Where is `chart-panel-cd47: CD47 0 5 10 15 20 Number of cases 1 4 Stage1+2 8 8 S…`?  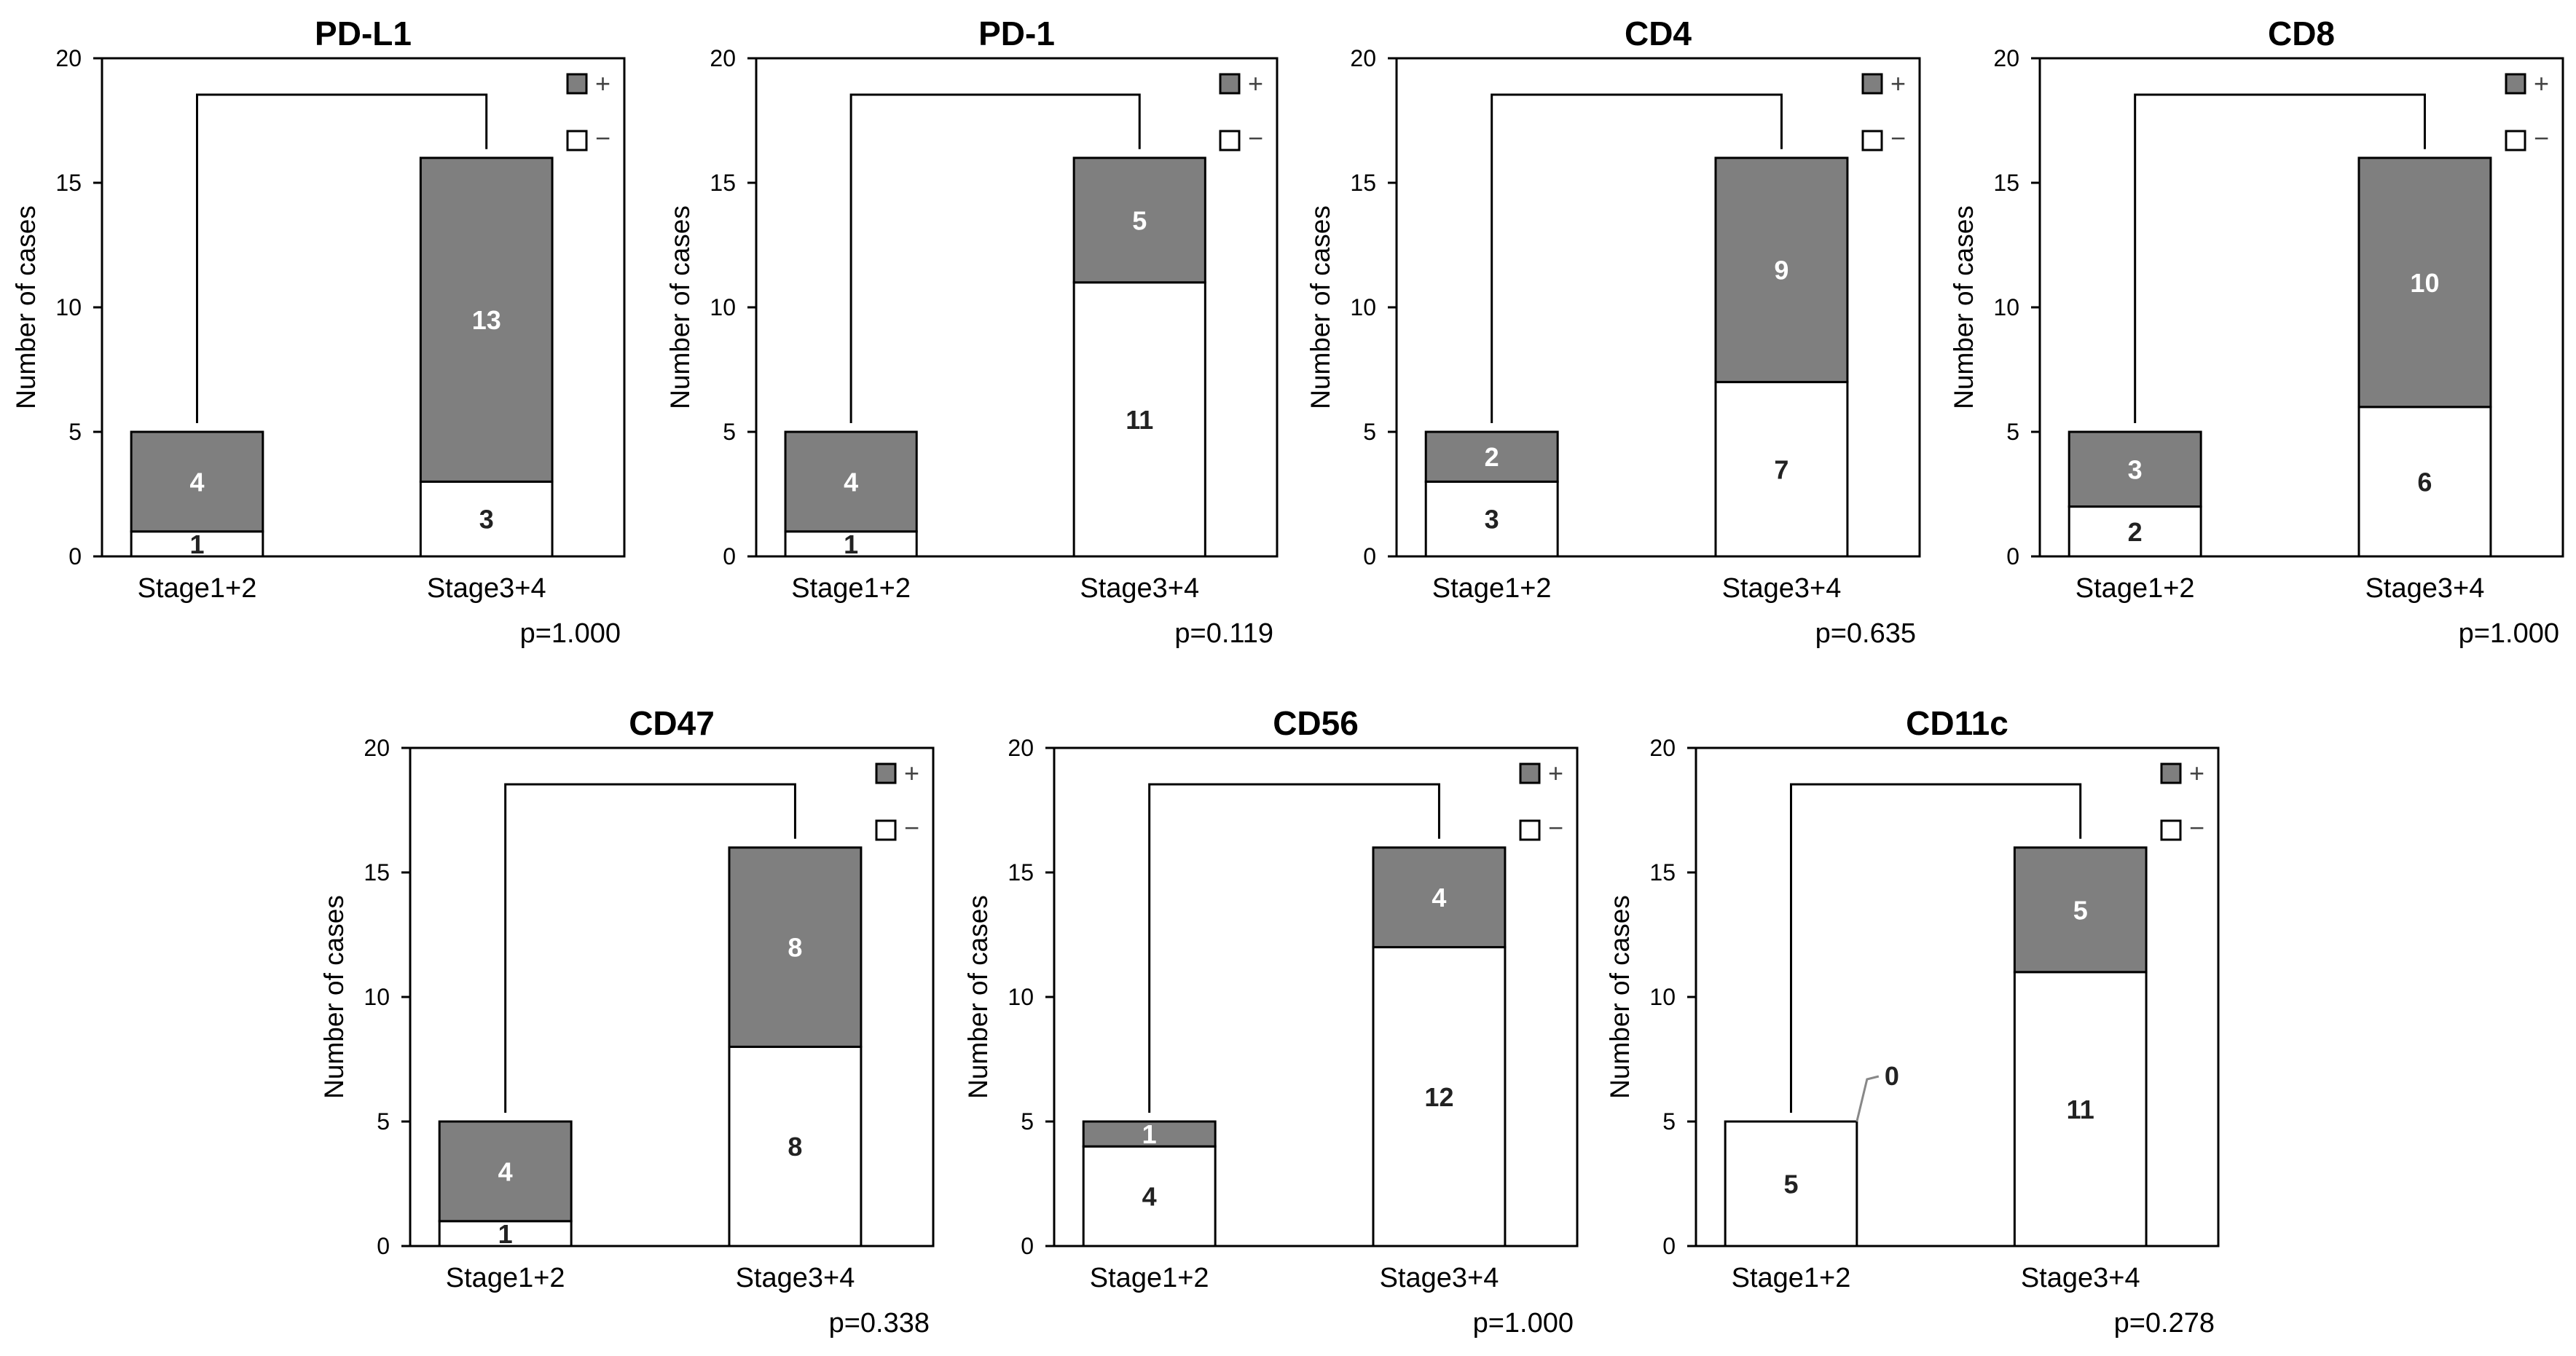
chart-panel-cd47: CD47 0 5 10 15 20 Number of cases 1 4 Stage1+2 8 8 S… is located at coordinates (627, 1022).